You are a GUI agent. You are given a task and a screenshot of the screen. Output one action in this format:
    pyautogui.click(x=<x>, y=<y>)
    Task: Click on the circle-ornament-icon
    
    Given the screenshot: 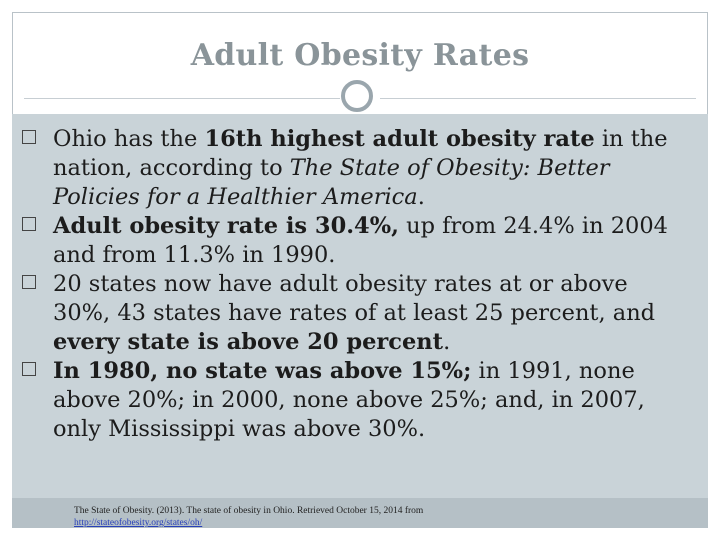 What is the action you would take?
    pyautogui.click(x=357, y=96)
    